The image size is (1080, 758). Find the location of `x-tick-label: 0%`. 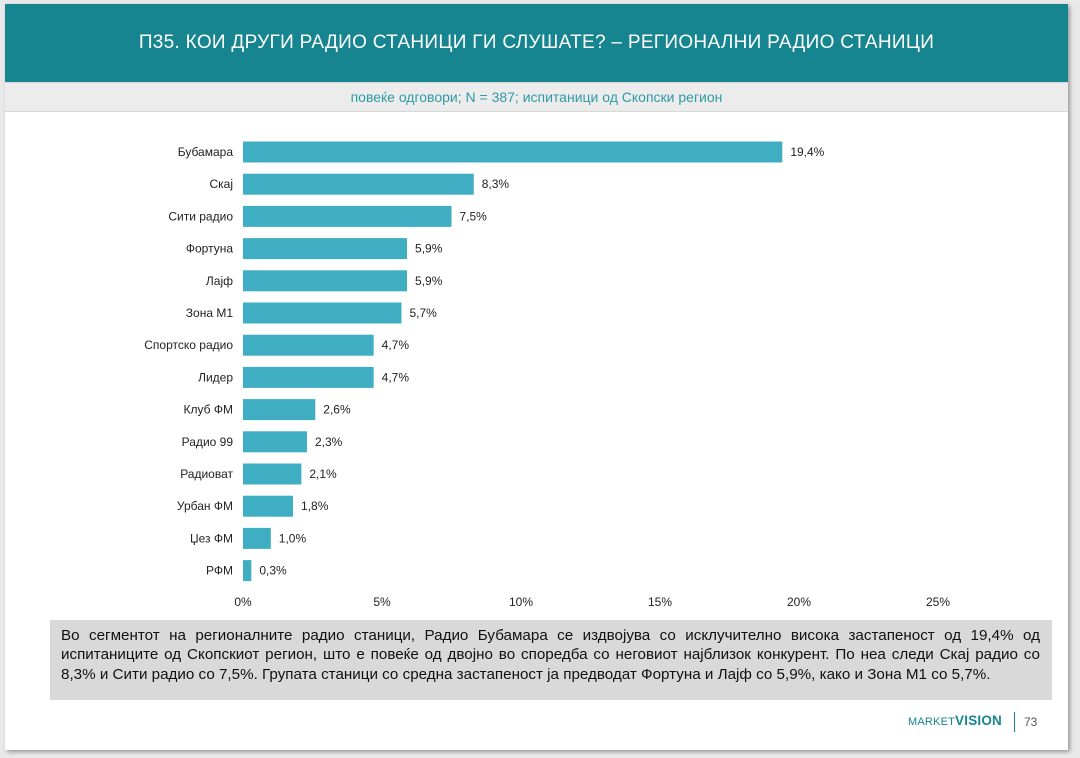

x-tick-label: 0% is located at coordinates (243, 602).